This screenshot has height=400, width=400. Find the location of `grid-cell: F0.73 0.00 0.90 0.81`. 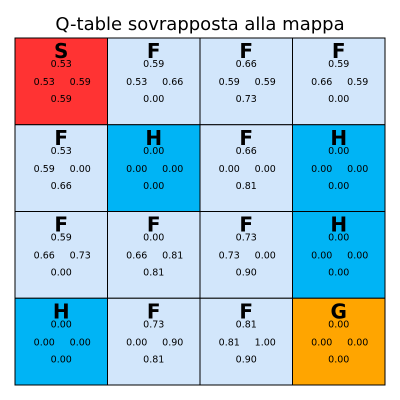

grid-cell: F0.73 0.00 0.90 0.81 is located at coordinates (154, 341).